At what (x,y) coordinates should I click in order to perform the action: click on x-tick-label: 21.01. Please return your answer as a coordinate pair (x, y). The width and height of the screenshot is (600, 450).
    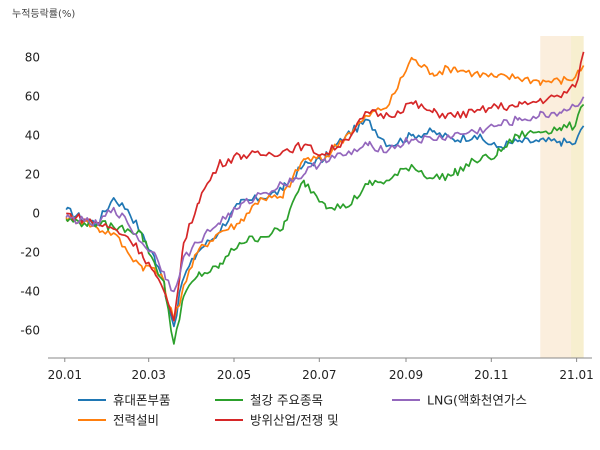
    Looking at the image, I should click on (576, 375).